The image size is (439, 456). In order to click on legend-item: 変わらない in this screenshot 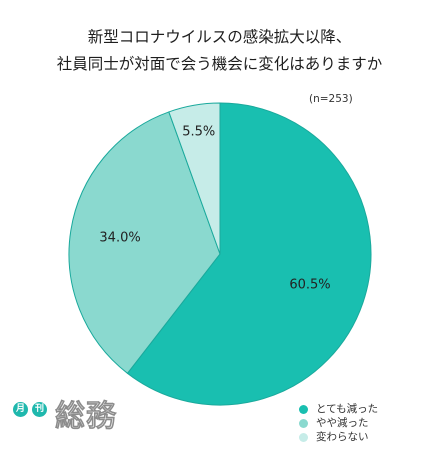, I will do `click(338, 437)`.